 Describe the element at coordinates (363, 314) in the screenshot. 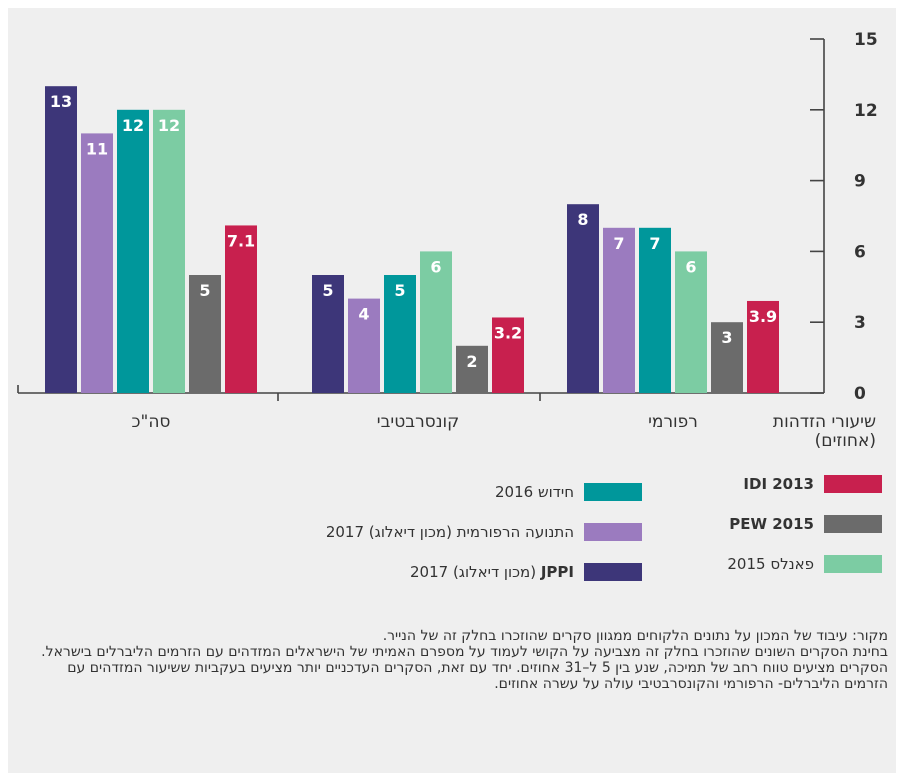

I see `bar-value-label: 4` at that location.